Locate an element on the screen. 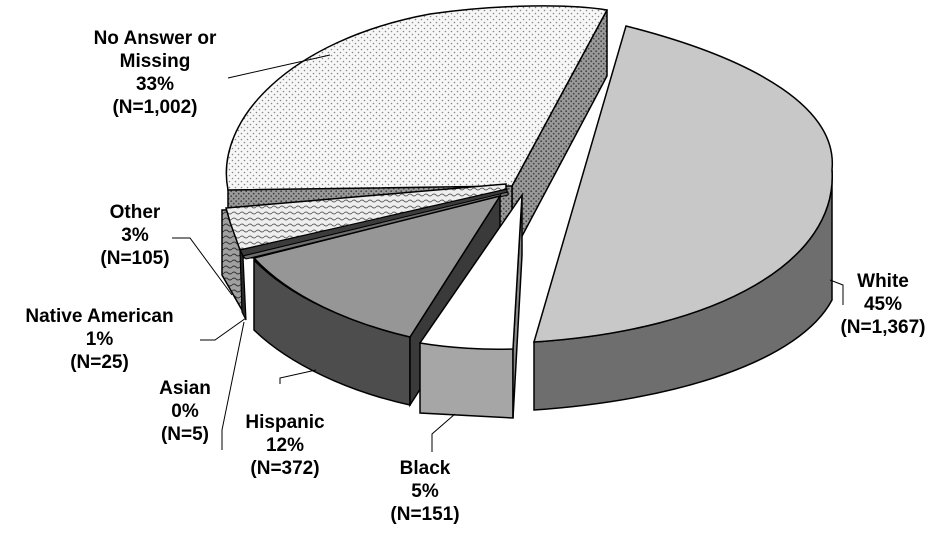  label-other-percent: 3% is located at coordinates (135, 235).